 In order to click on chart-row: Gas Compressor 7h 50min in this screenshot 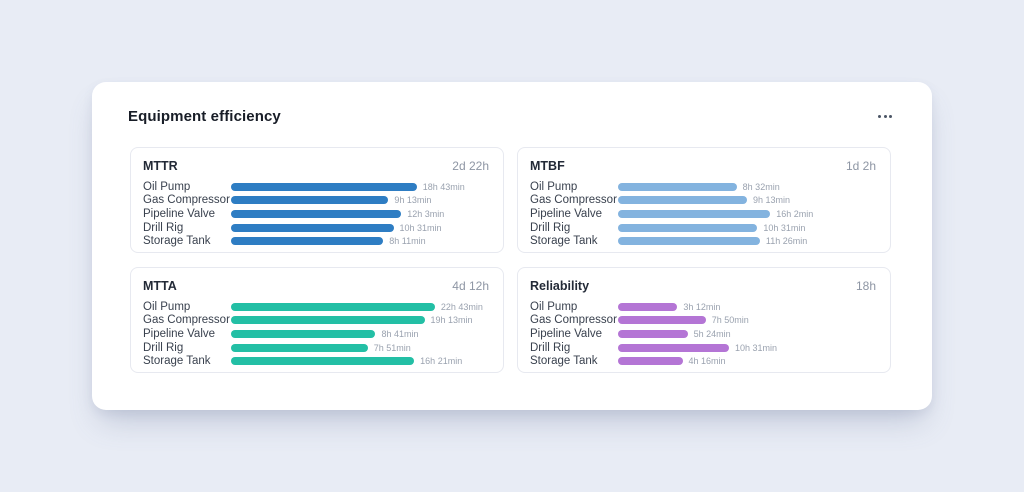, I will do `click(703, 321)`.